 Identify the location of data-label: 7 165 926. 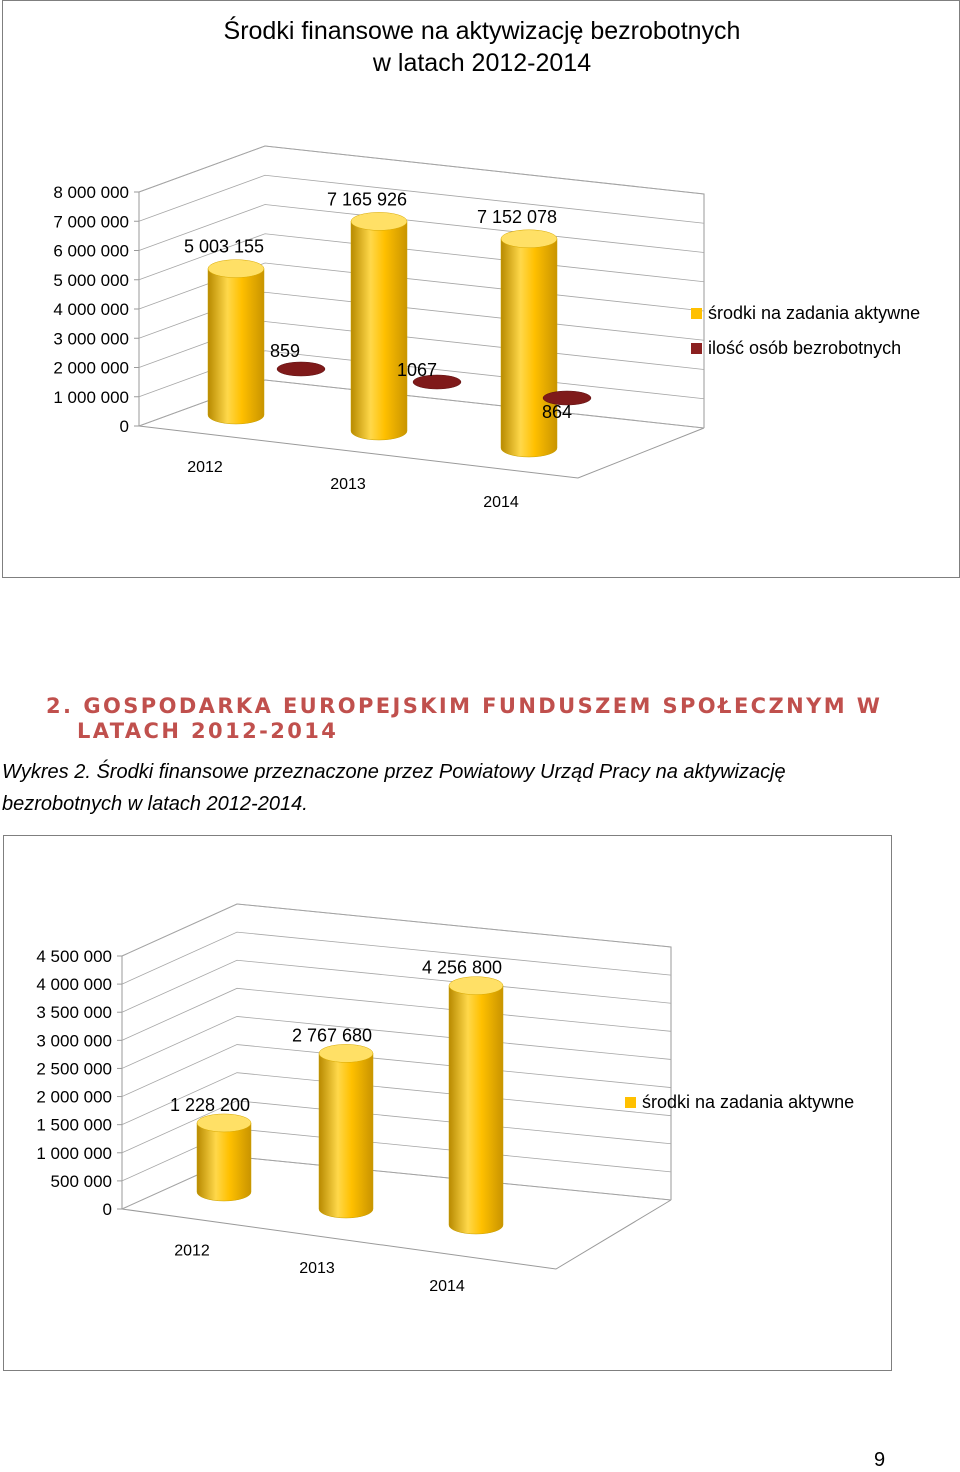
(367, 199).